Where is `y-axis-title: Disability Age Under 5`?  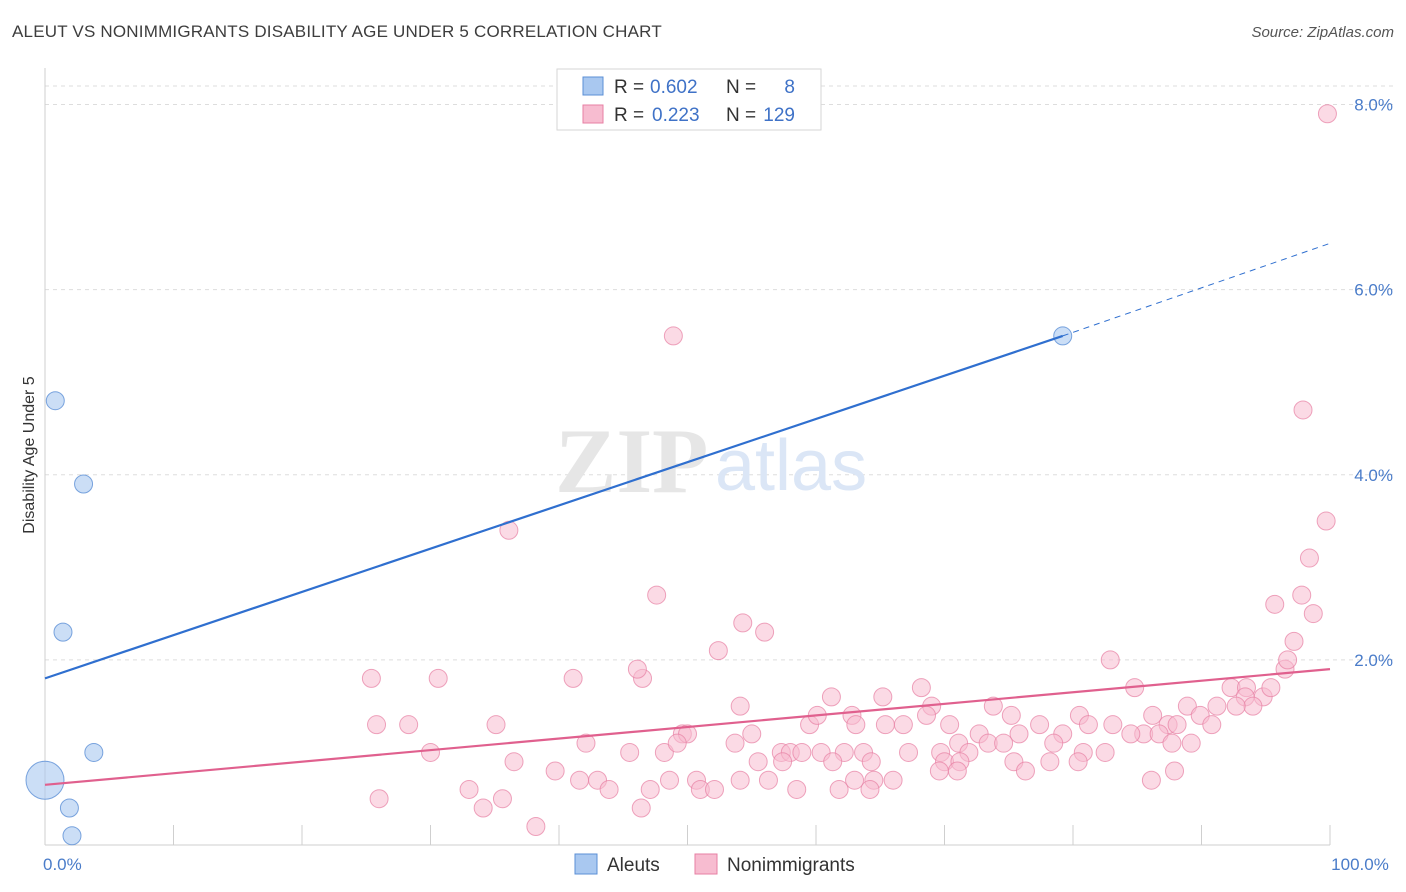
y-axis-title: Disability Age Under 5 is located at coordinates (29, 455).